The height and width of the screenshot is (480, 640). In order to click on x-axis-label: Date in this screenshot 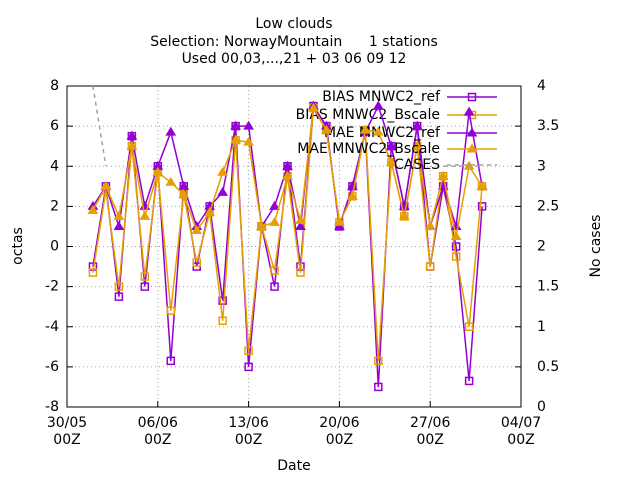, I will do `click(293, 466)`.